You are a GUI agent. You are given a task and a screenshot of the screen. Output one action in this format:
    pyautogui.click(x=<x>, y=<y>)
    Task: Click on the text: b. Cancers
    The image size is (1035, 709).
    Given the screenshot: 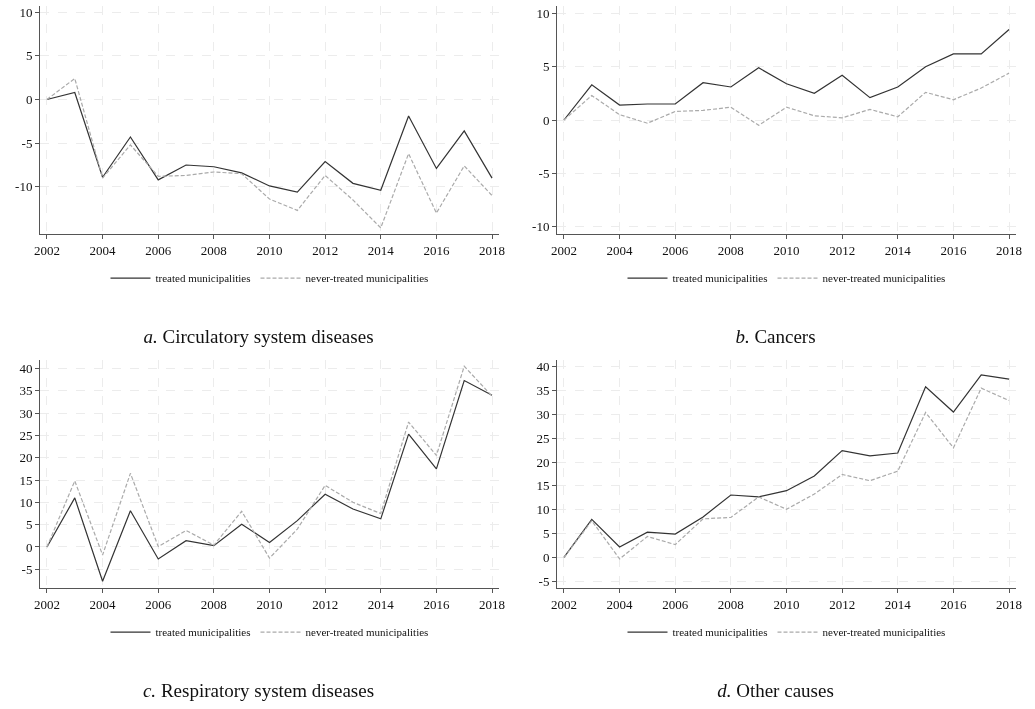 What is the action you would take?
    pyautogui.click(x=775, y=337)
    